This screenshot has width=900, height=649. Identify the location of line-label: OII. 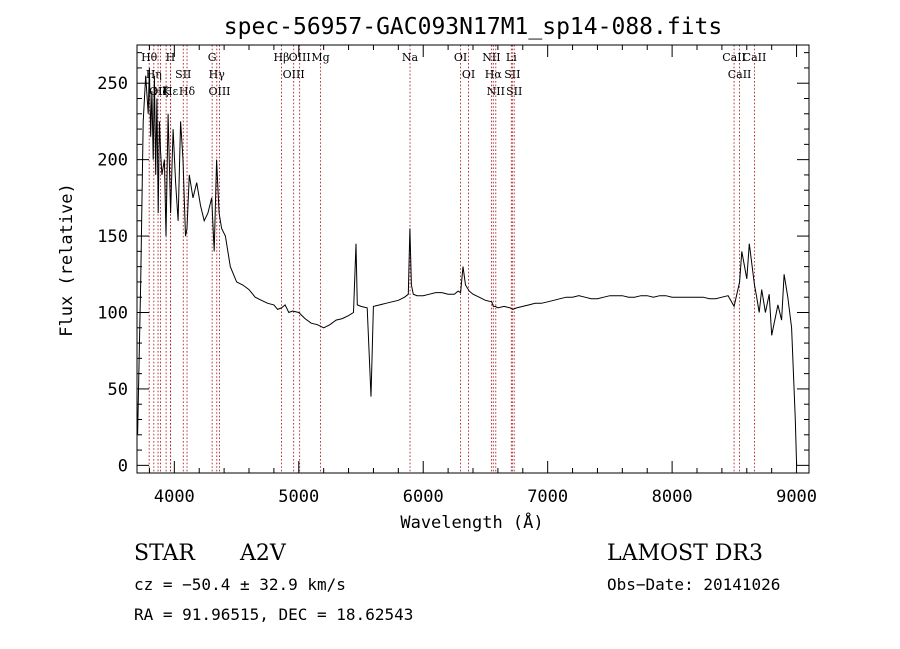
(158, 91).